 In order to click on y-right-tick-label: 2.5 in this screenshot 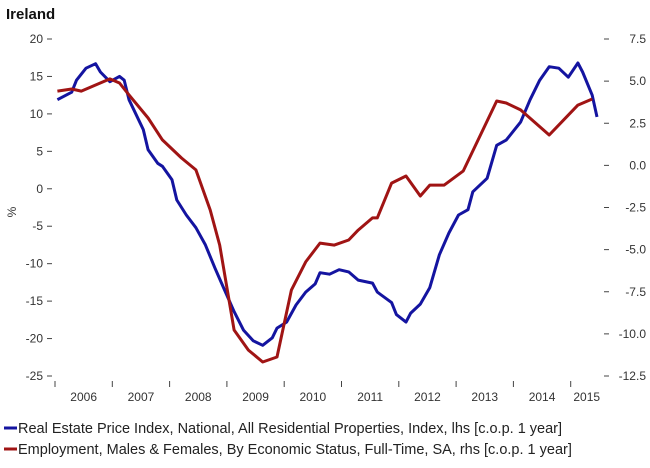, I will do `click(637, 123)`.